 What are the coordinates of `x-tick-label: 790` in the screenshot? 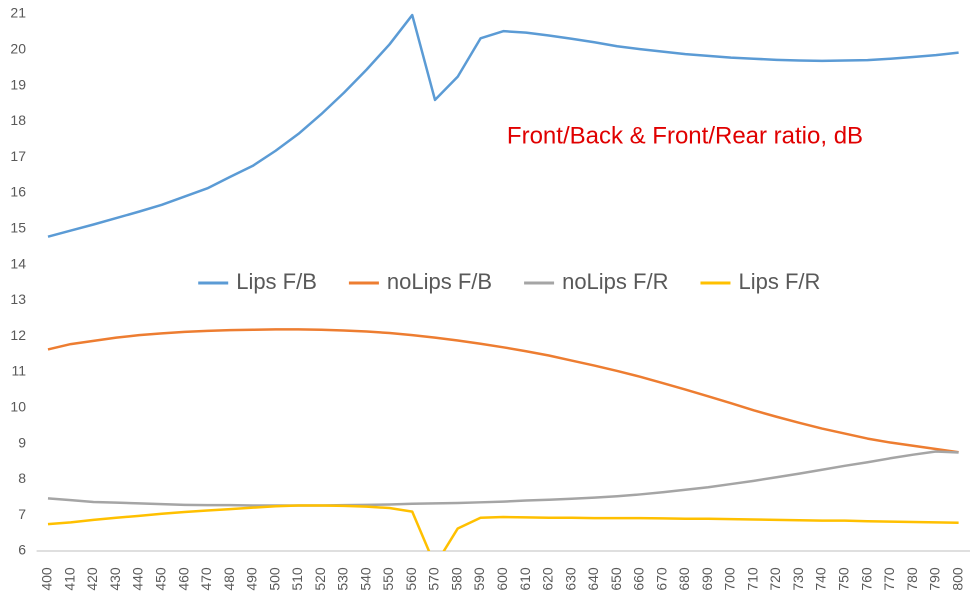 It's located at (935, 579).